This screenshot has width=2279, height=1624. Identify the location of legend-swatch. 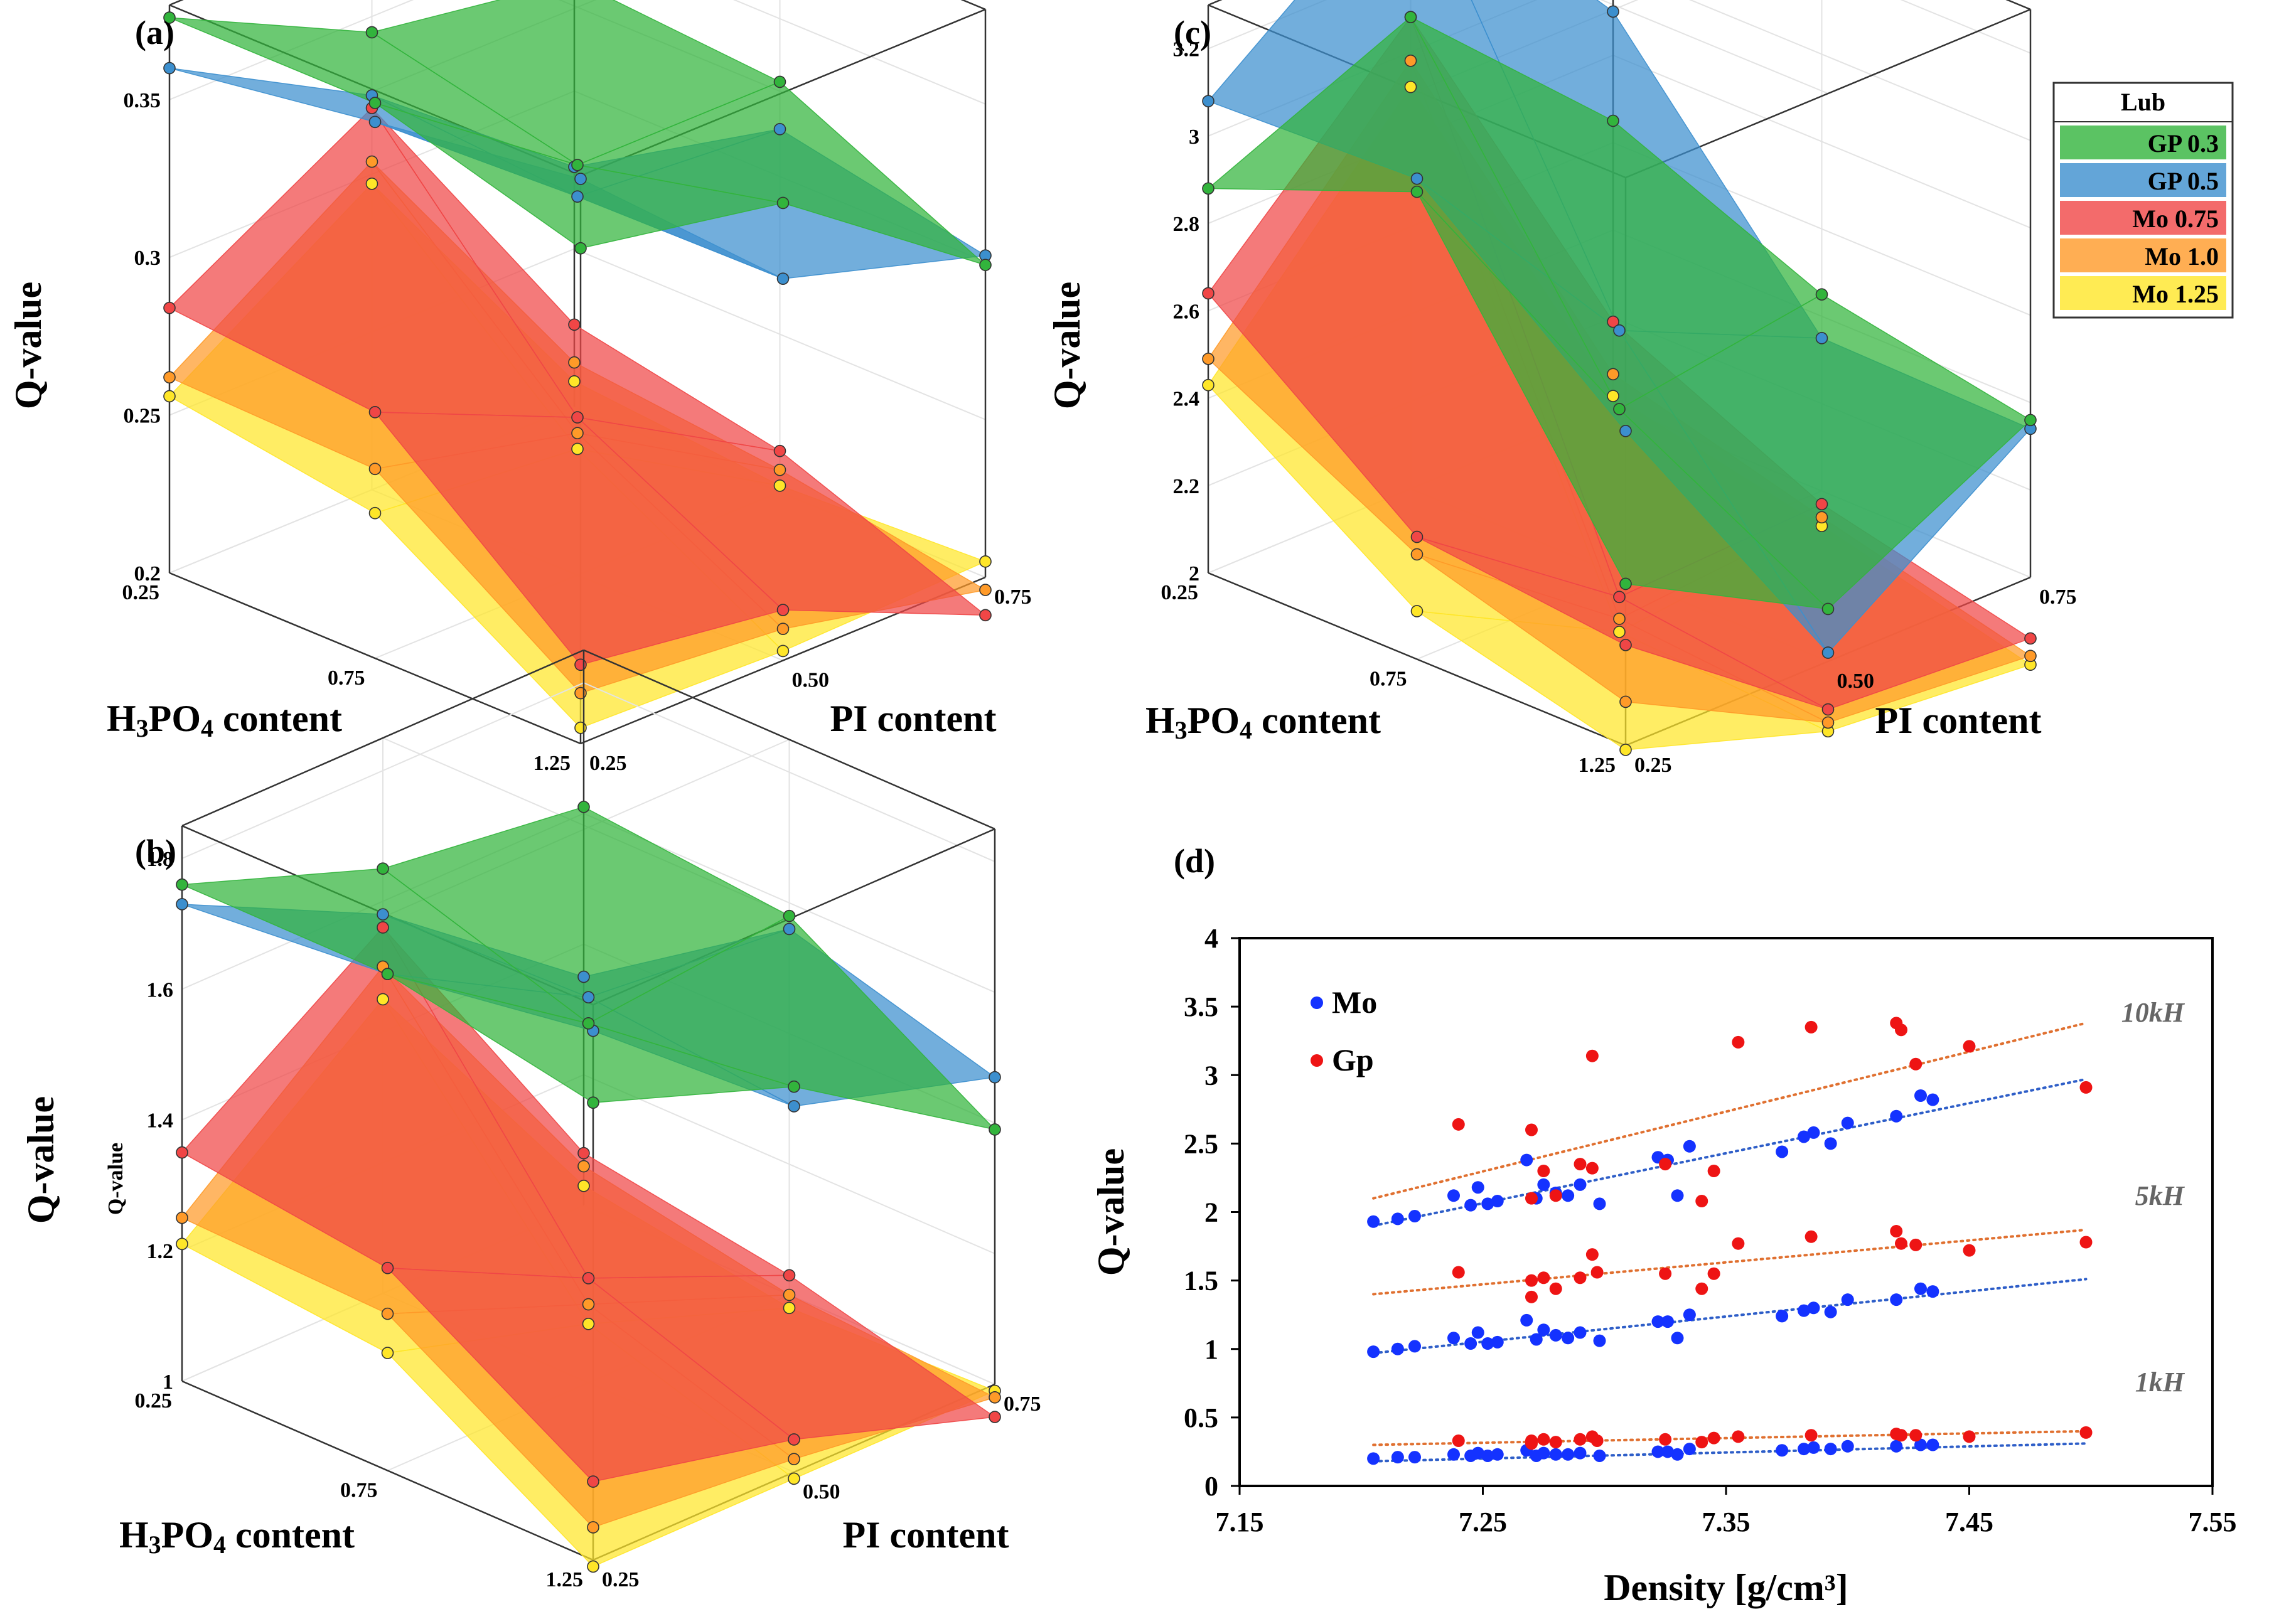
(2143, 218).